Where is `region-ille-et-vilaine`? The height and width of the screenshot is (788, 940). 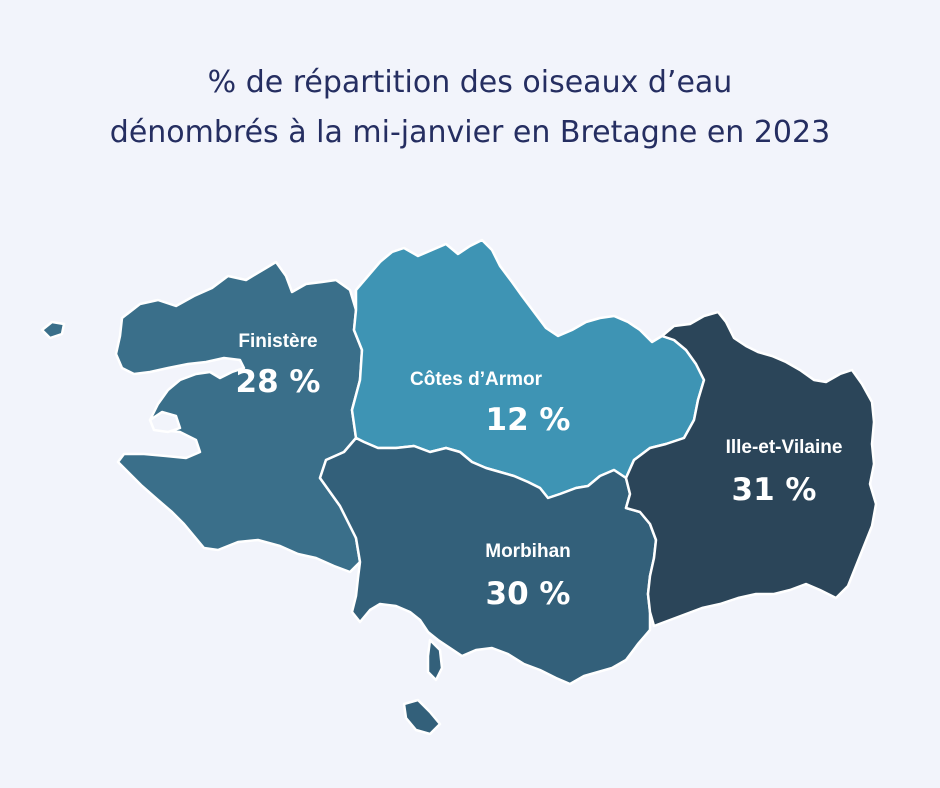
region-ille-et-vilaine is located at coordinates (751, 469).